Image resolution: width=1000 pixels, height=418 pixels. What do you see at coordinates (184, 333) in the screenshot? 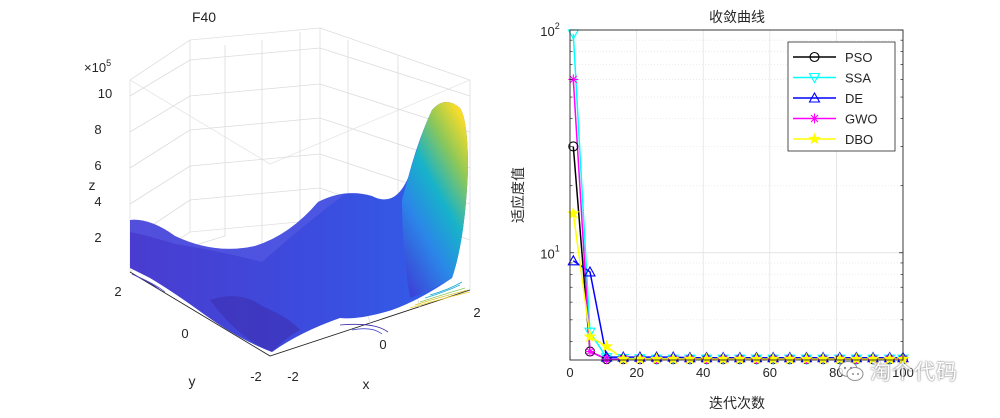
I see `y-tick-label: 0` at bounding box center [184, 333].